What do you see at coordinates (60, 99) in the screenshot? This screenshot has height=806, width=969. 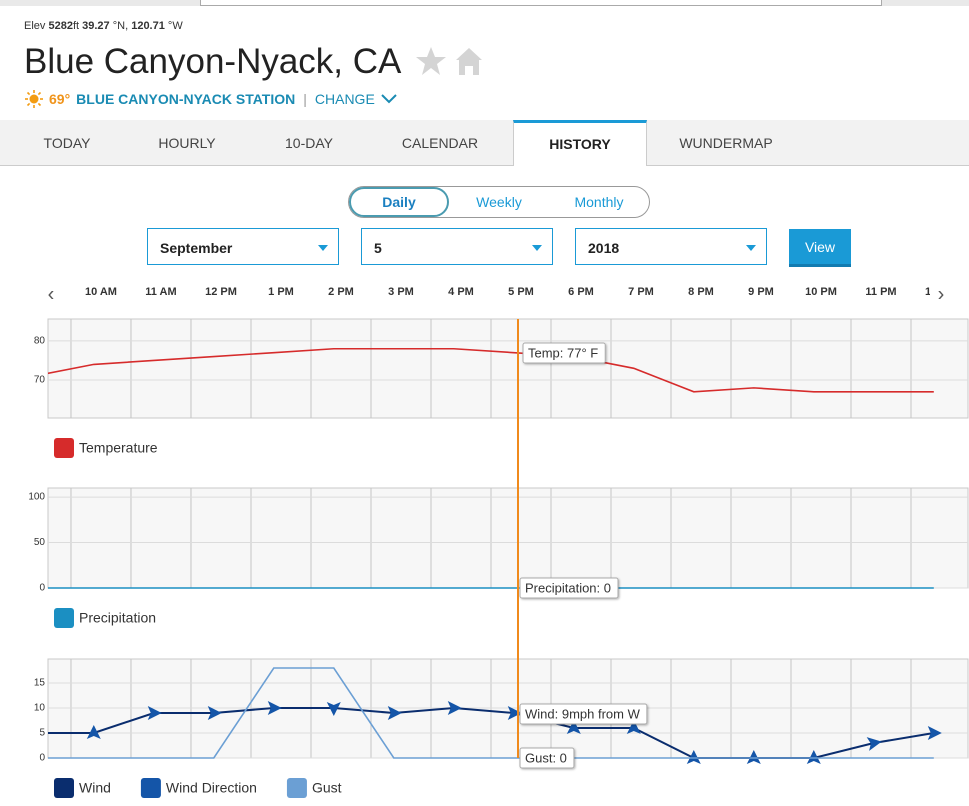 I see `current-temp: 69°` at bounding box center [60, 99].